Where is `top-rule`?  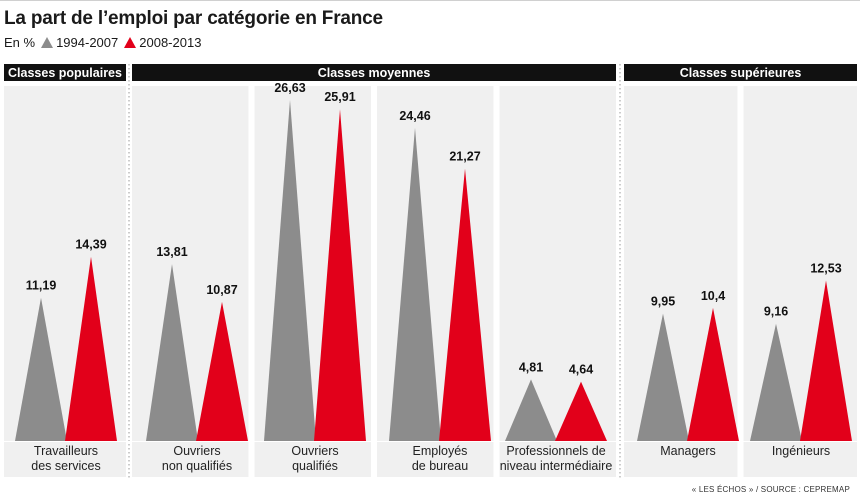 top-rule is located at coordinates (430, 0).